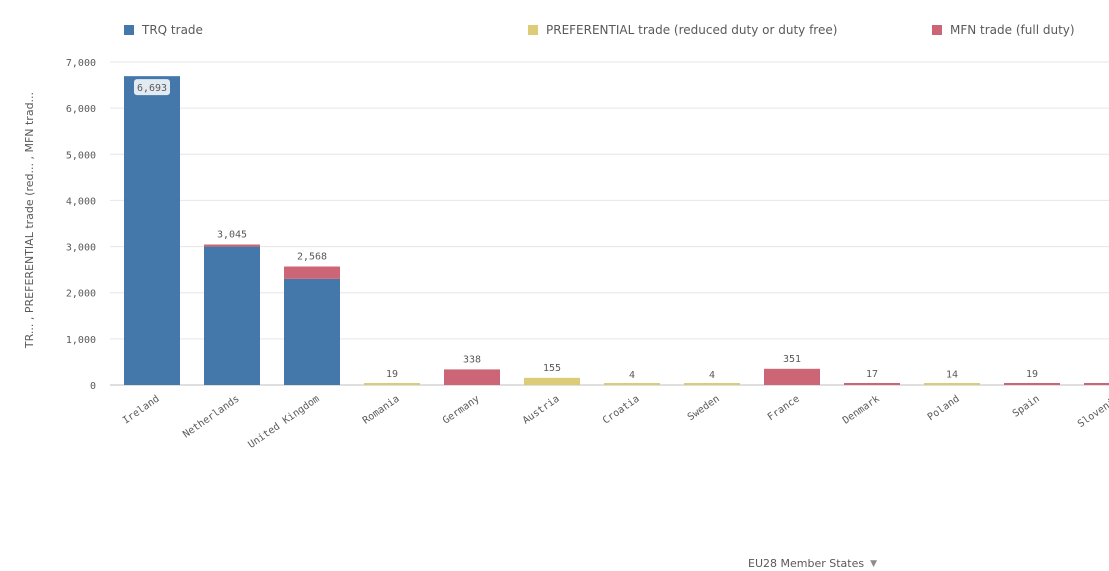 This screenshot has height=571, width=1109. I want to click on x-tick-label: Germany, so click(461, 409).